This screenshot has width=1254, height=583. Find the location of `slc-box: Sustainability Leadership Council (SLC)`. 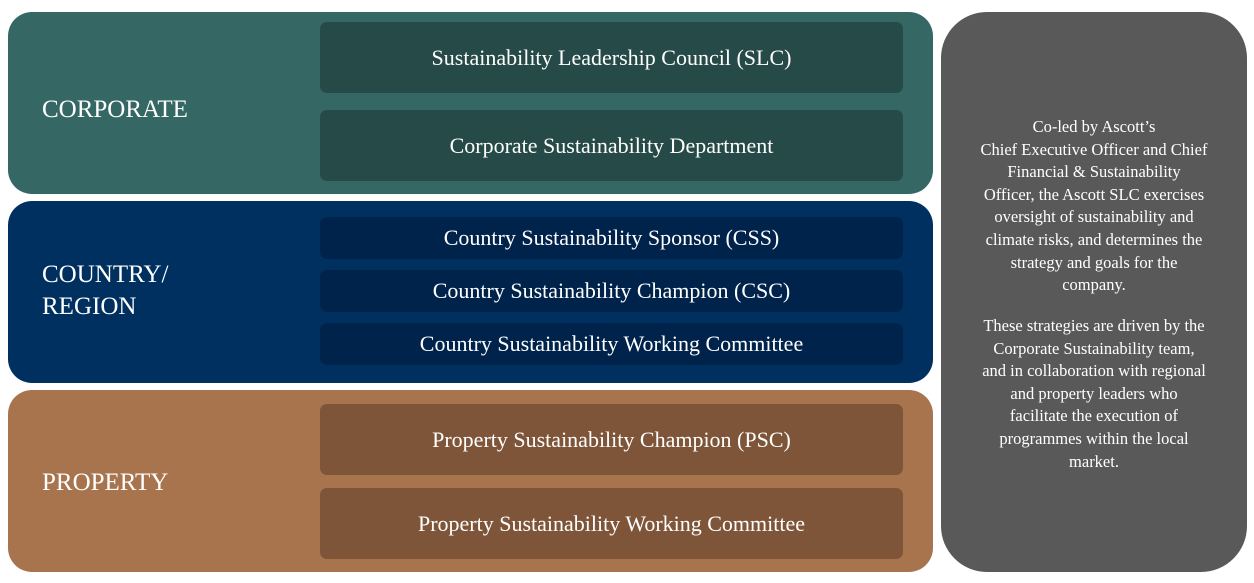

slc-box: Sustainability Leadership Council (SLC) is located at coordinates (611, 57).